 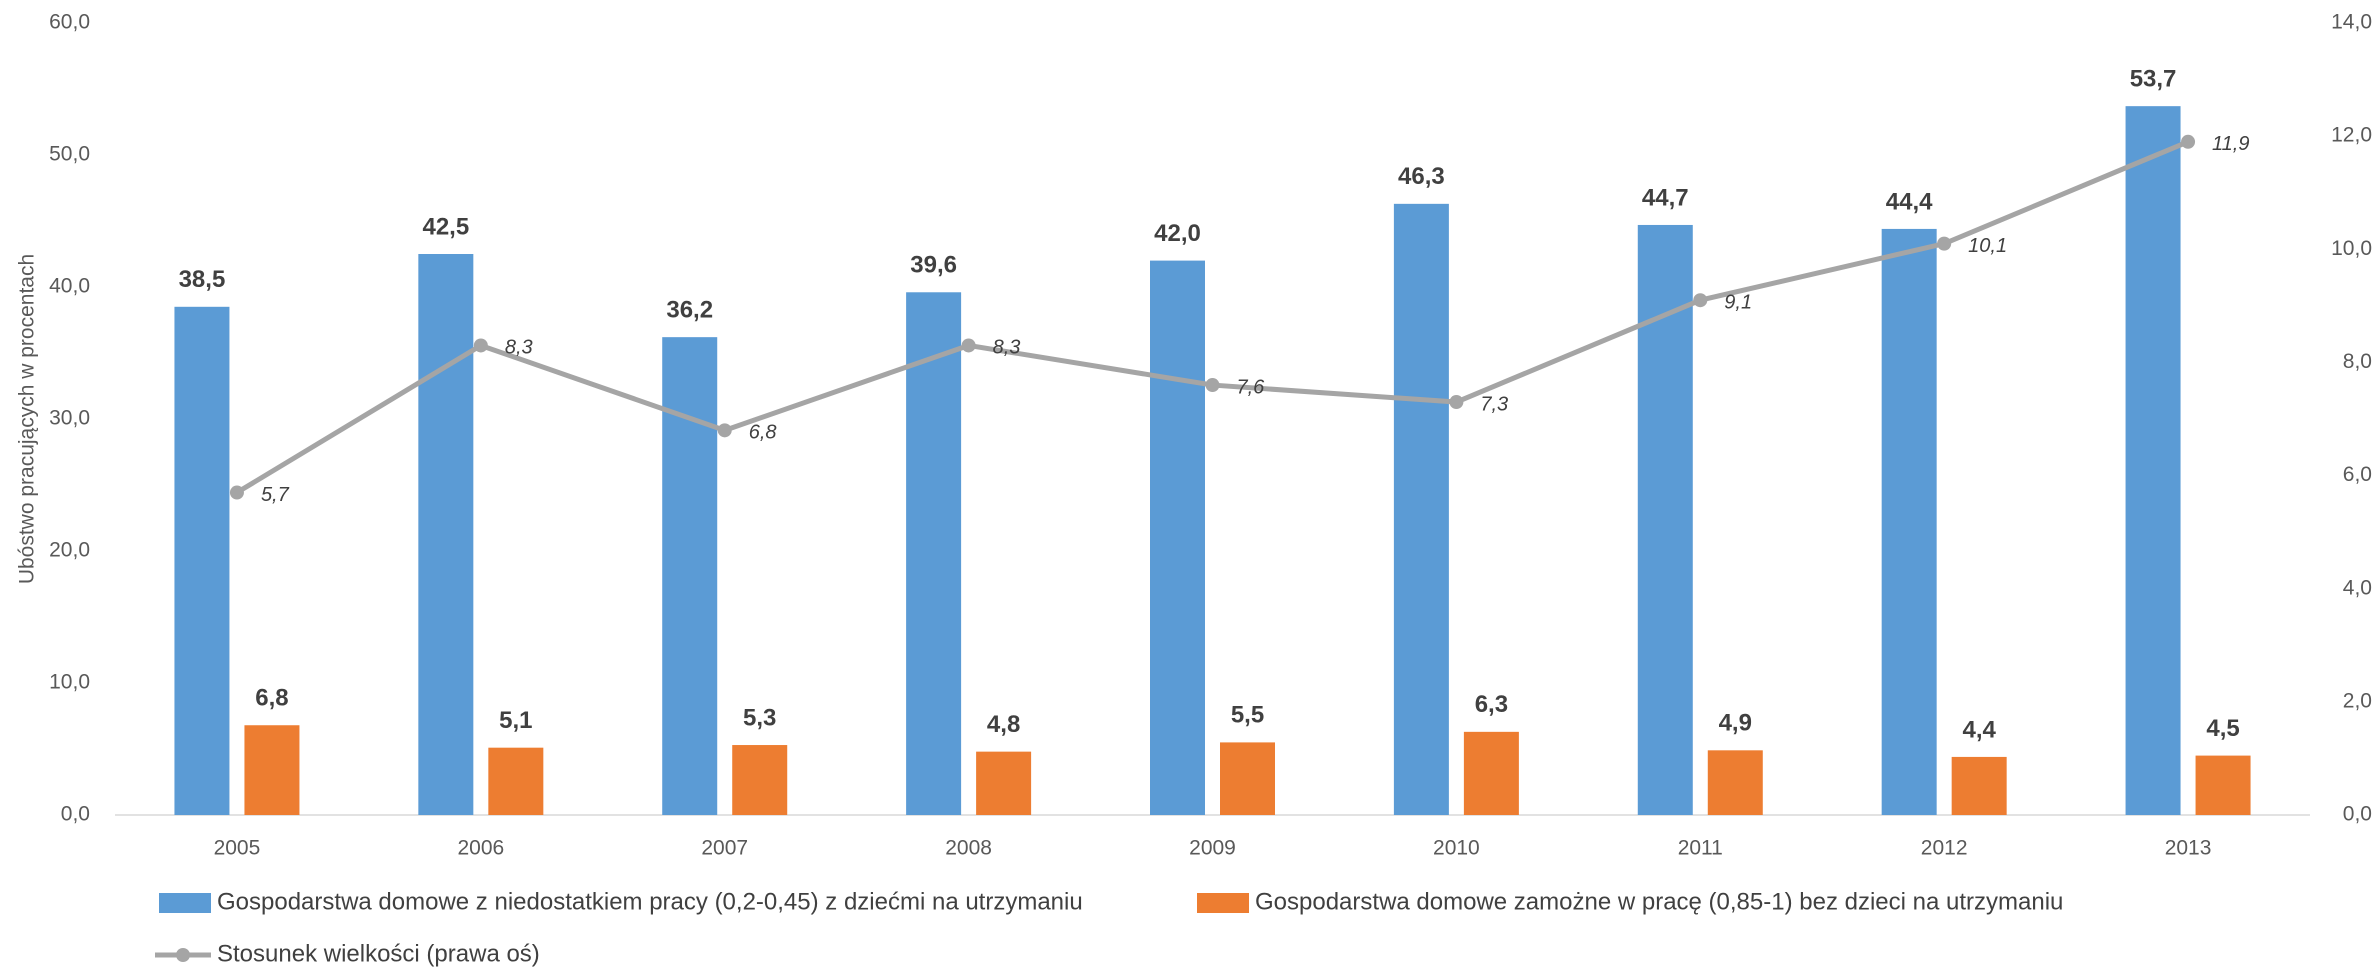 I want to click on value-label: 44,4, so click(x=1909, y=201).